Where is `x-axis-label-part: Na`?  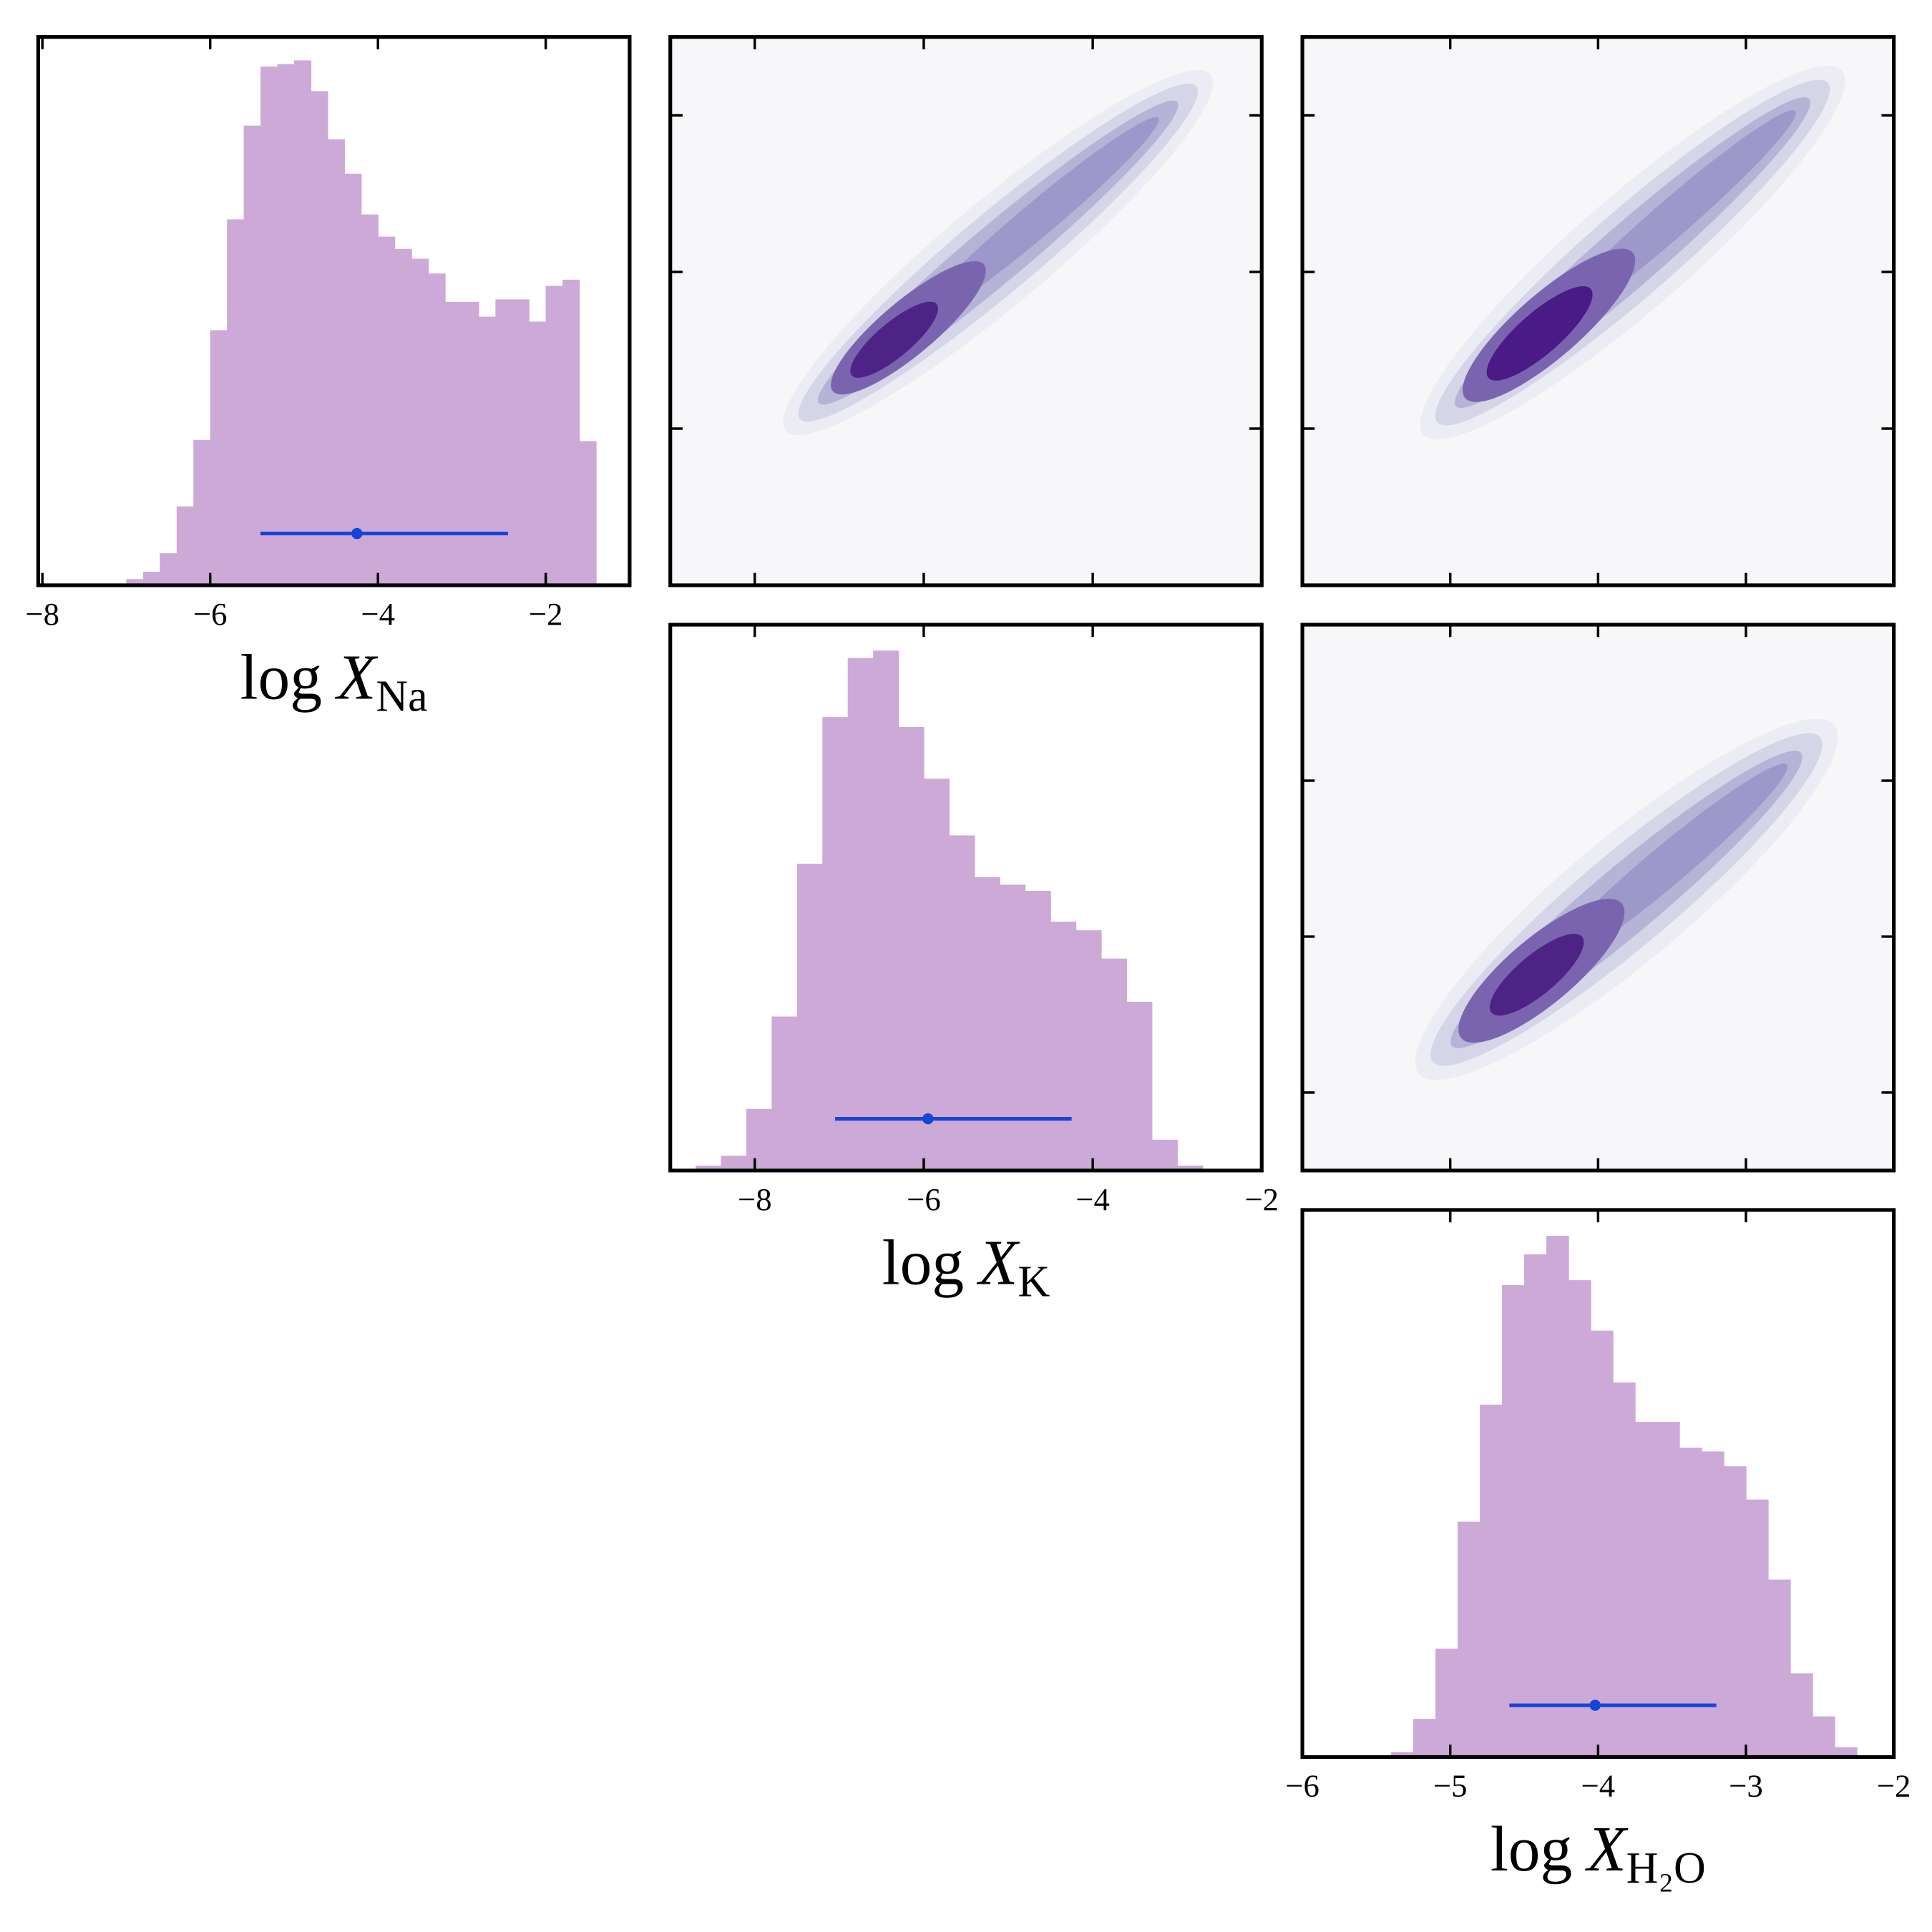
x-axis-label-part: Na is located at coordinates (401, 697).